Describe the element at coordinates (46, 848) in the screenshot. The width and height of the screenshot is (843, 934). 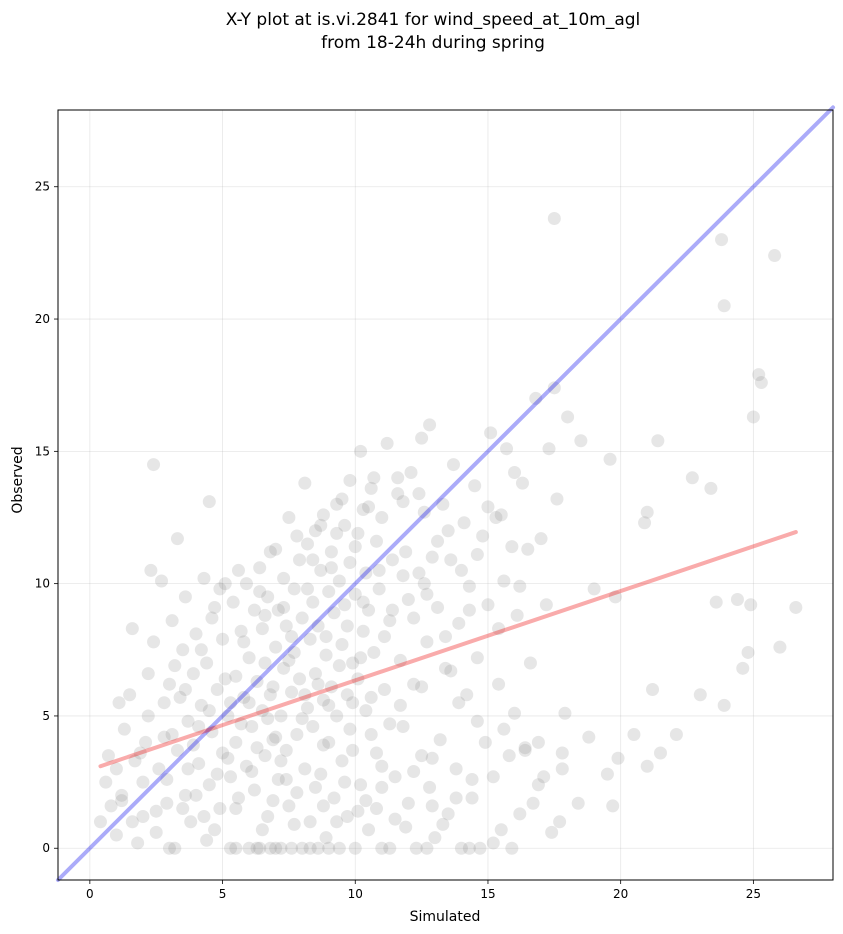
I see `y-tick-label: 0` at that location.